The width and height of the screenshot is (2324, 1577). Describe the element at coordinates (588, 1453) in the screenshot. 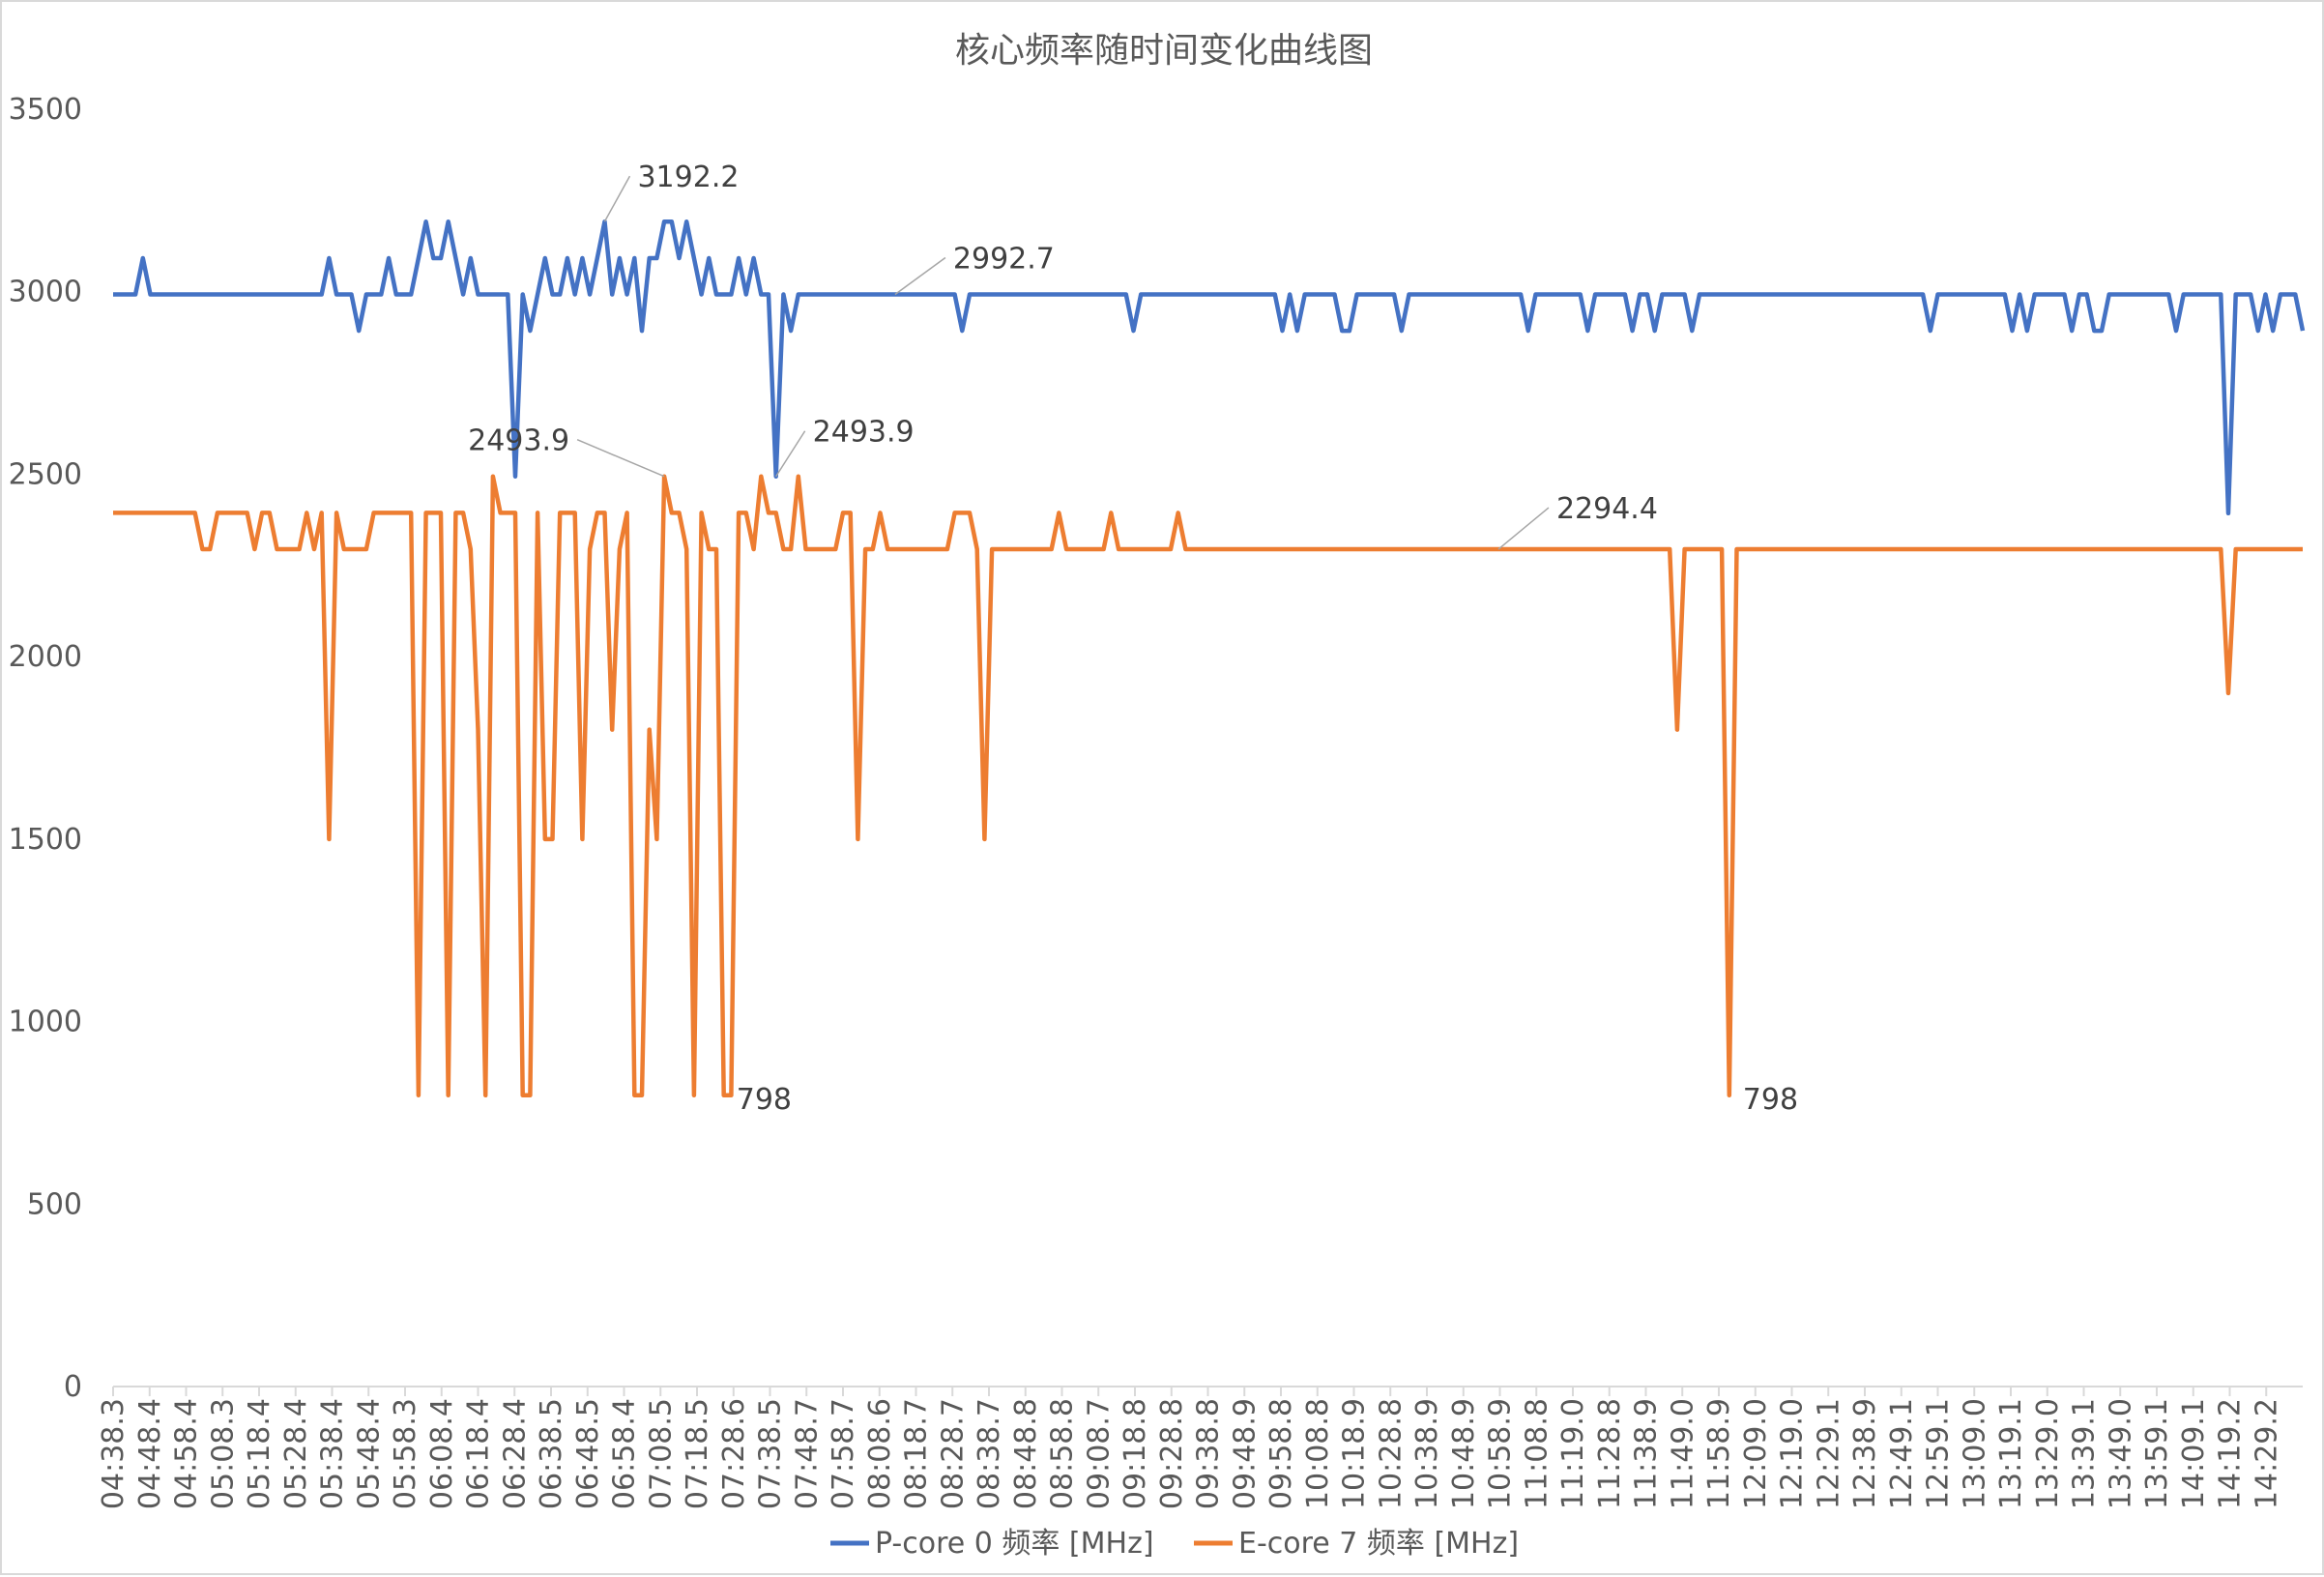

I see `x-tick-label: 06:48.5` at that location.